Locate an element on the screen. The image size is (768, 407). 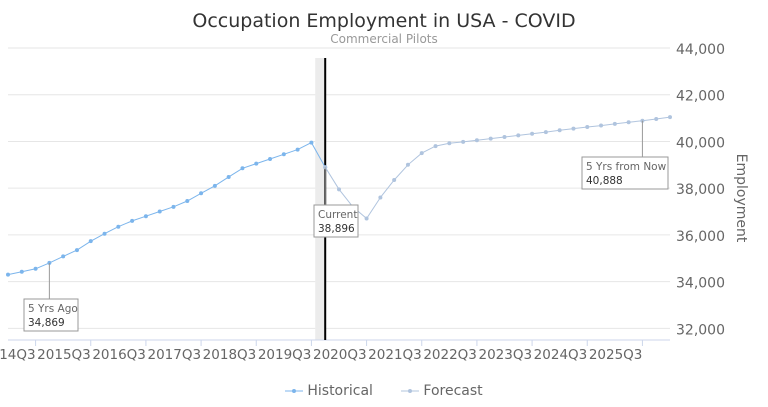
chart-title: Occupation Employment in USA - COVID is located at coordinates (384, 21).